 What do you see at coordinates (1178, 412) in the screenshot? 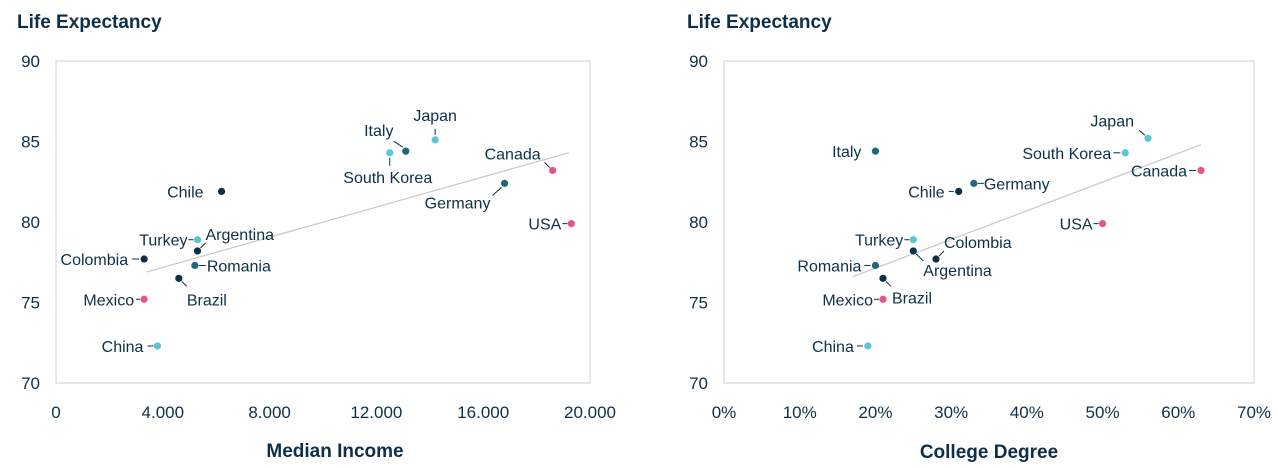
I see `college-x-tick-label: 60%` at bounding box center [1178, 412].